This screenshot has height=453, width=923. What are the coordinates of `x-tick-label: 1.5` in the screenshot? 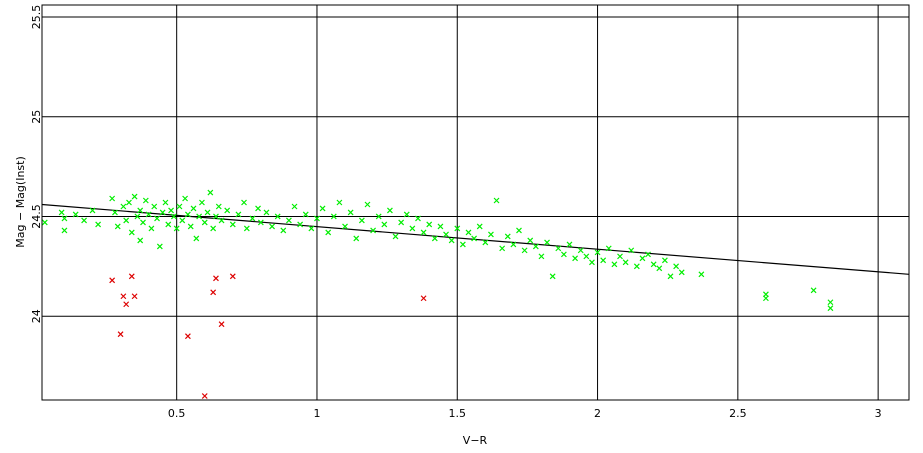 It's located at (458, 413).